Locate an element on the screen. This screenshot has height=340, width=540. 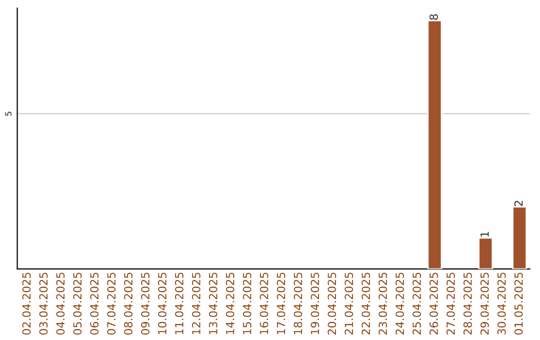
x-tick-label: 29.04.2025 is located at coordinates (484, 303).